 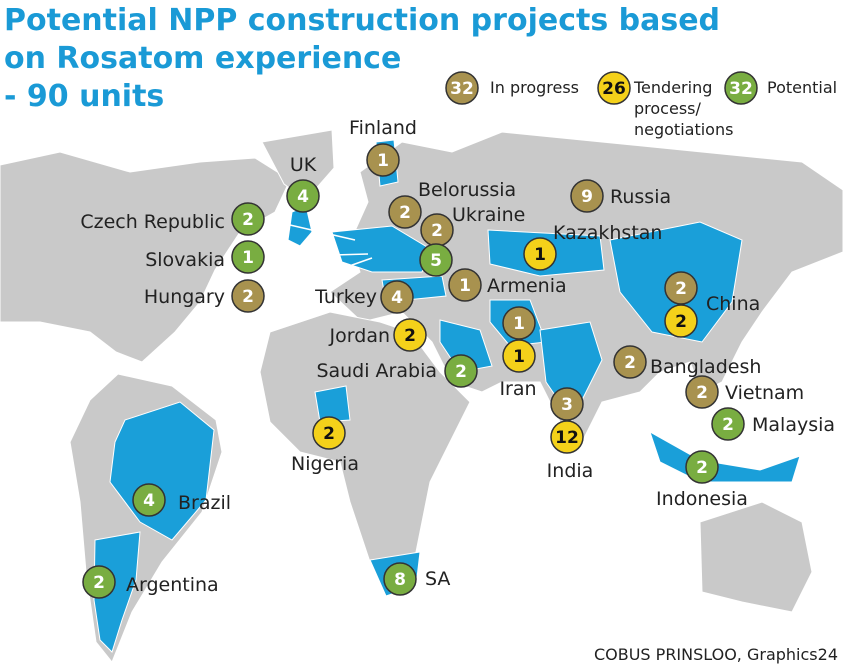 I want to click on country-marker: Brazil 4, so click(x=181, y=500).